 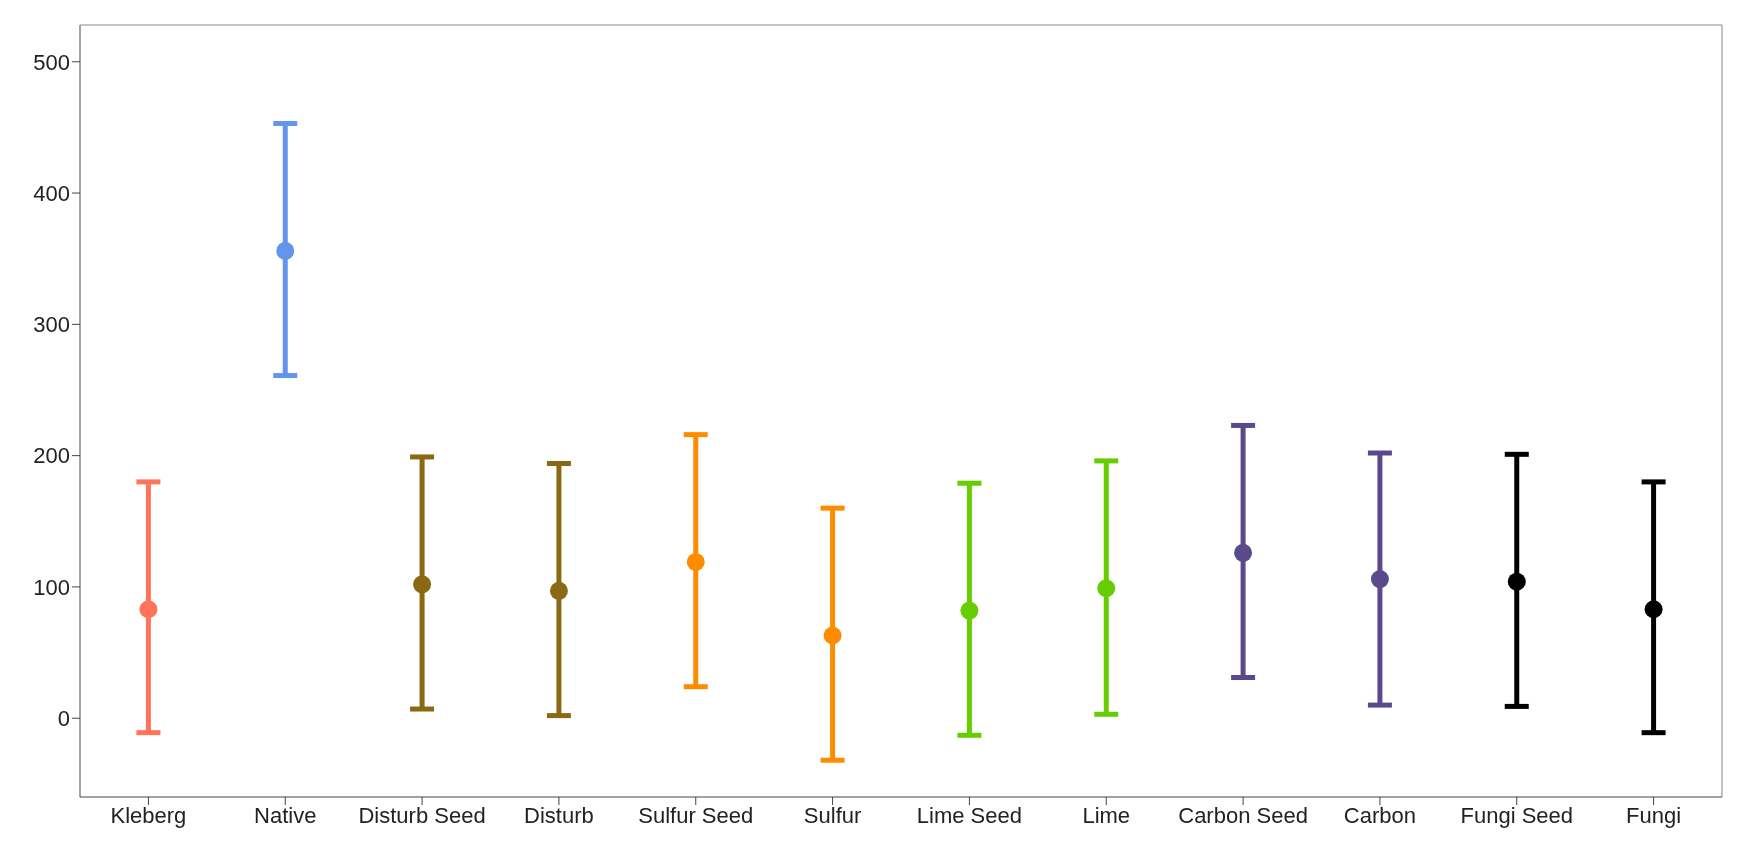 I want to click on y-tick-label: 0, so click(x=63, y=719).